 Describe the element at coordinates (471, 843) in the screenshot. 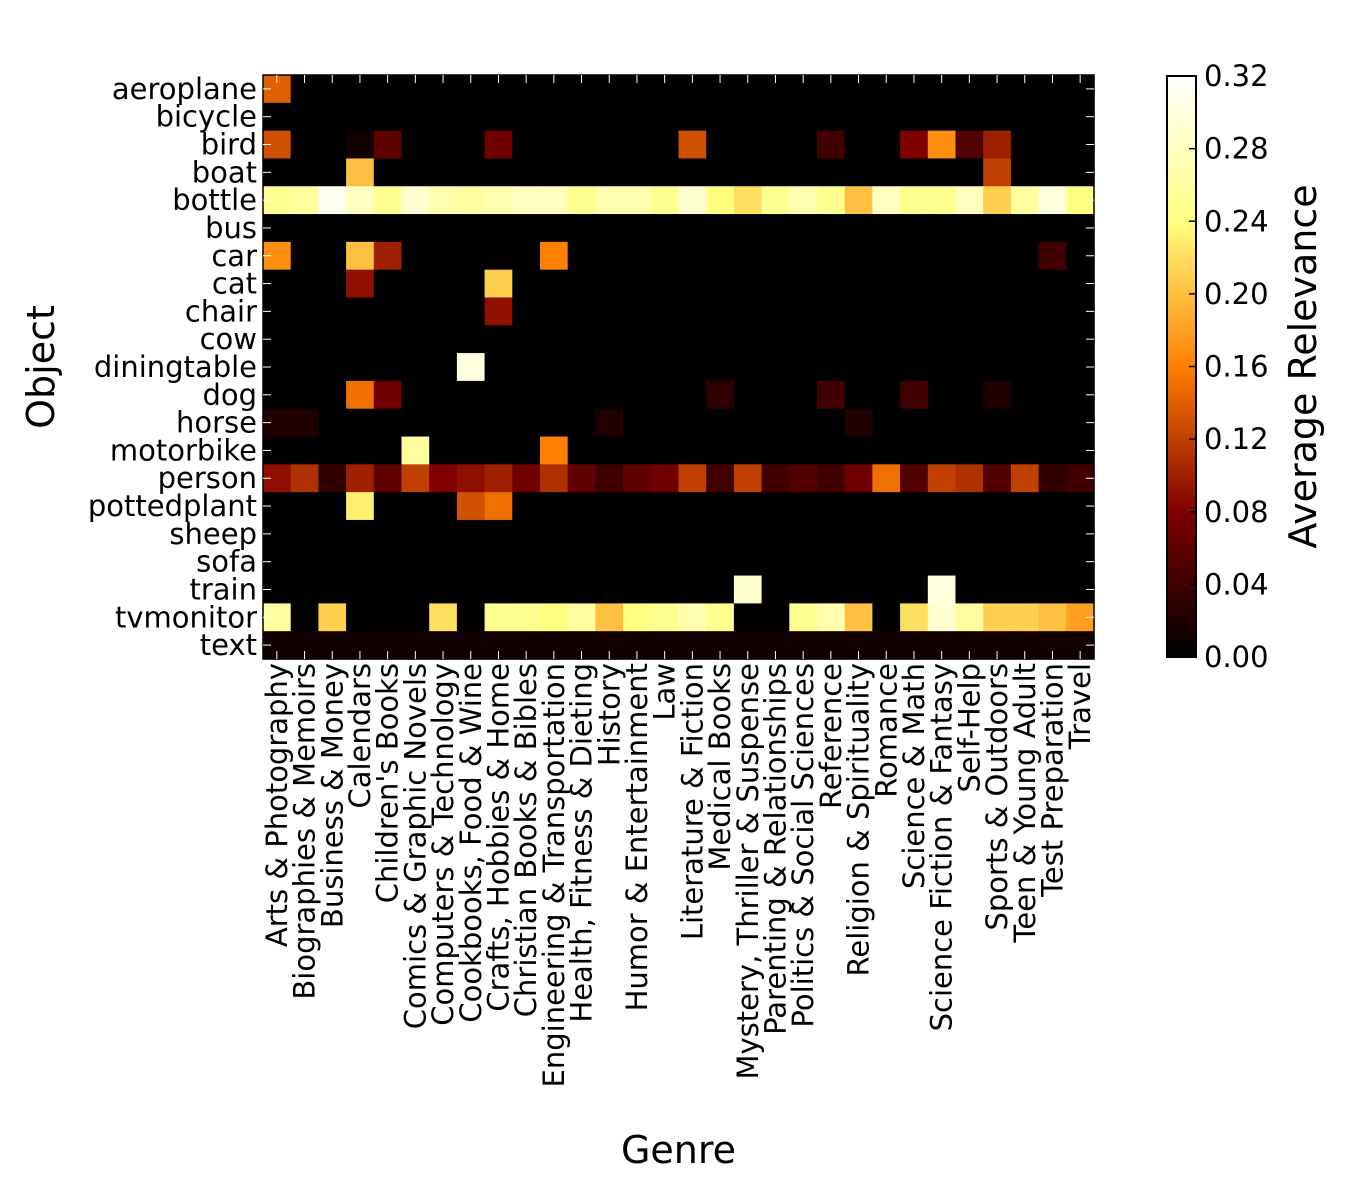

I see `genre-label-7: Cookbooks, Food & Wine` at that location.